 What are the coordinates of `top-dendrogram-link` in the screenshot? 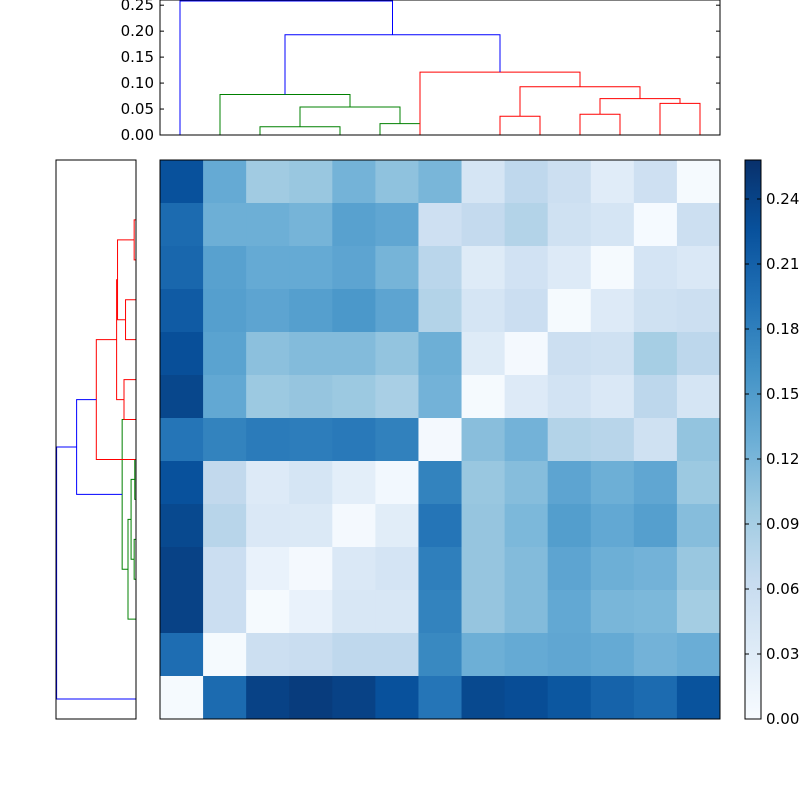 It's located at (286, 67).